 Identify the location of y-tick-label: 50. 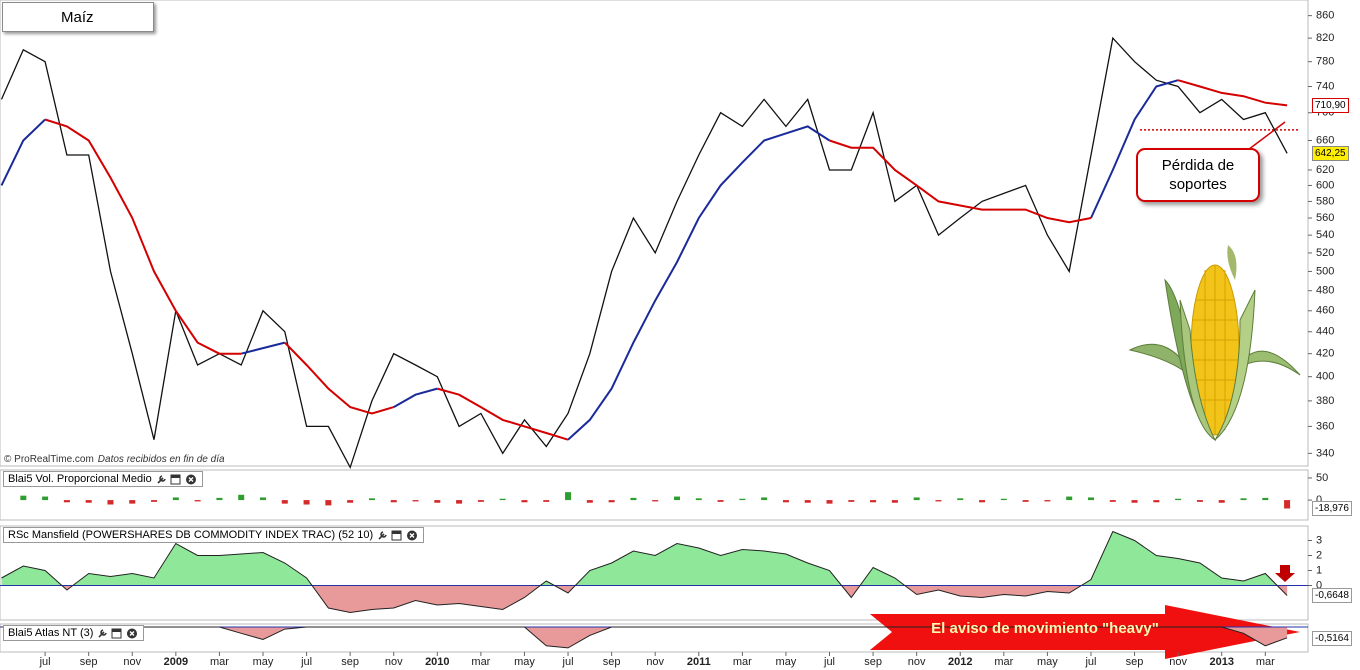
(1322, 478).